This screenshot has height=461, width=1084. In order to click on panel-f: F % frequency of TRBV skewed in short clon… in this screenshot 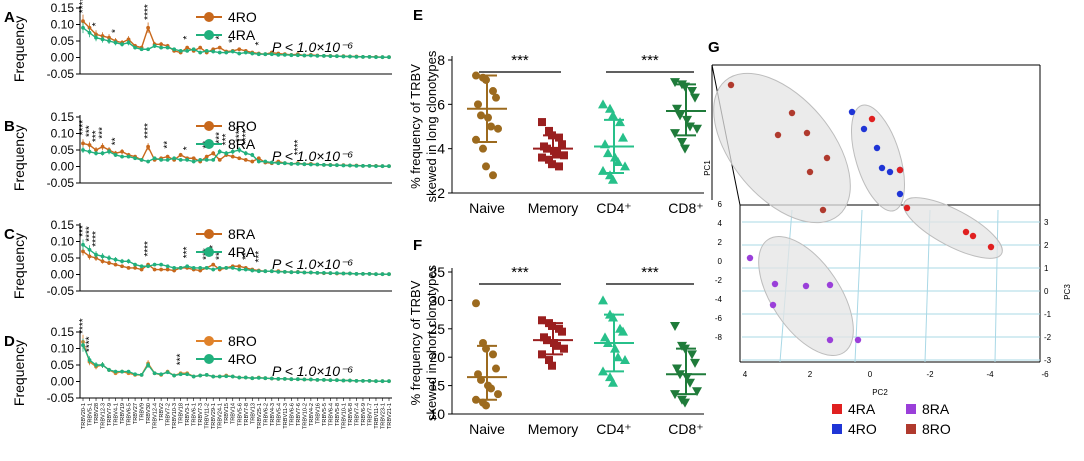, I will do `click(557, 337)`.